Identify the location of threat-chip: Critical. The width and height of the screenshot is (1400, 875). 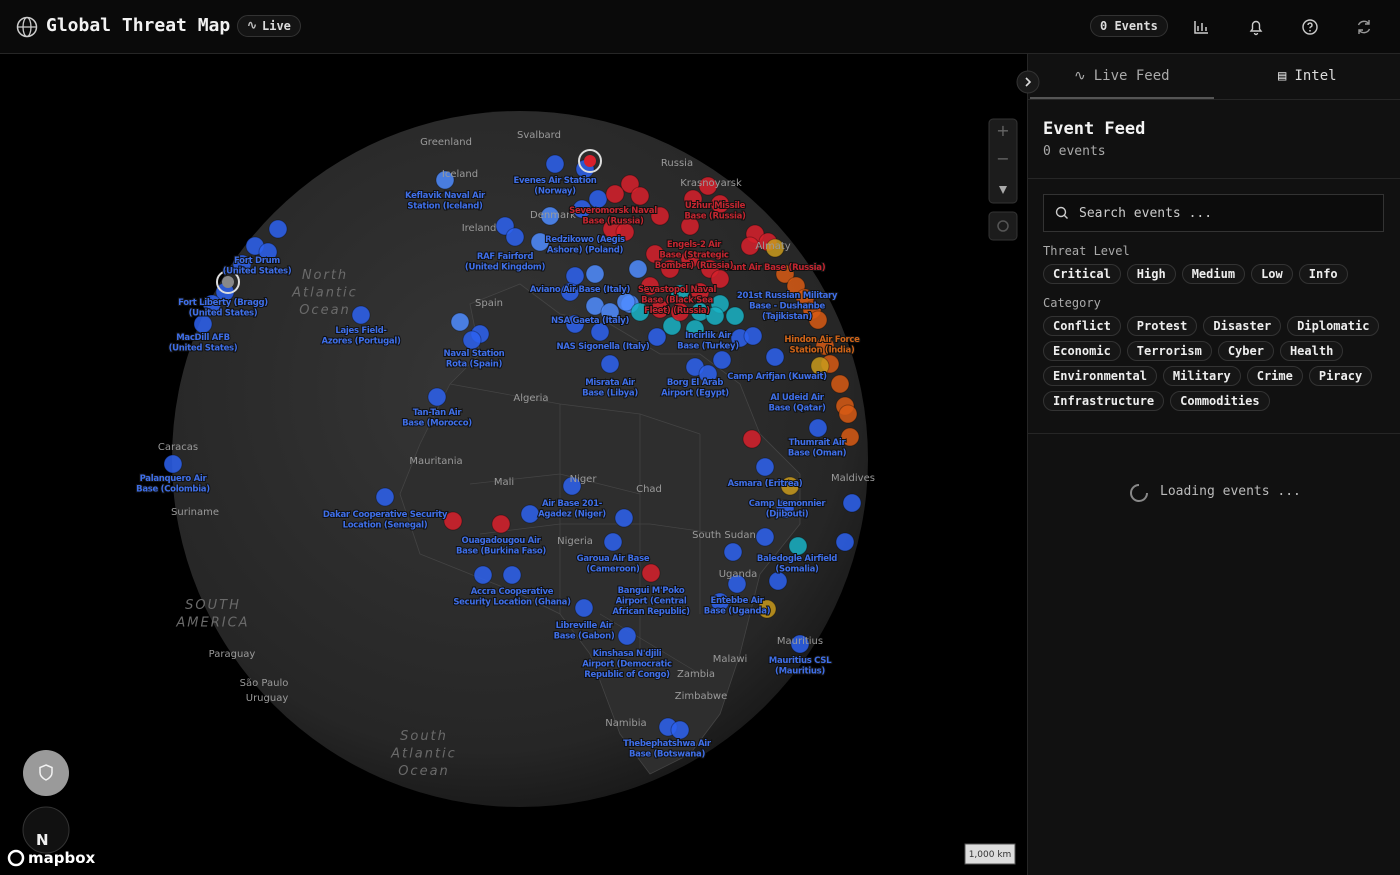
(1082, 274).